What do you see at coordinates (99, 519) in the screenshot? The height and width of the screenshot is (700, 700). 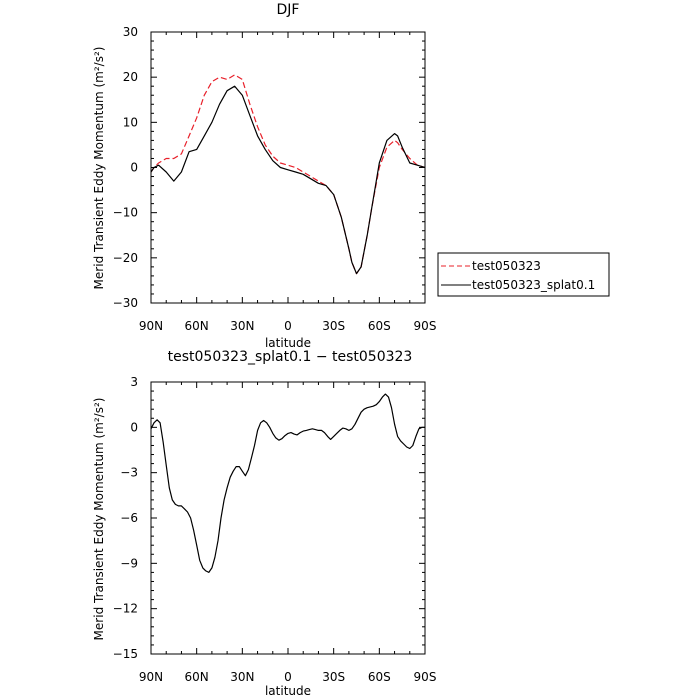 I see `bottom-plot-y-axis-label: Merid Transient Eddy Momentum (m²/s²)` at bounding box center [99, 519].